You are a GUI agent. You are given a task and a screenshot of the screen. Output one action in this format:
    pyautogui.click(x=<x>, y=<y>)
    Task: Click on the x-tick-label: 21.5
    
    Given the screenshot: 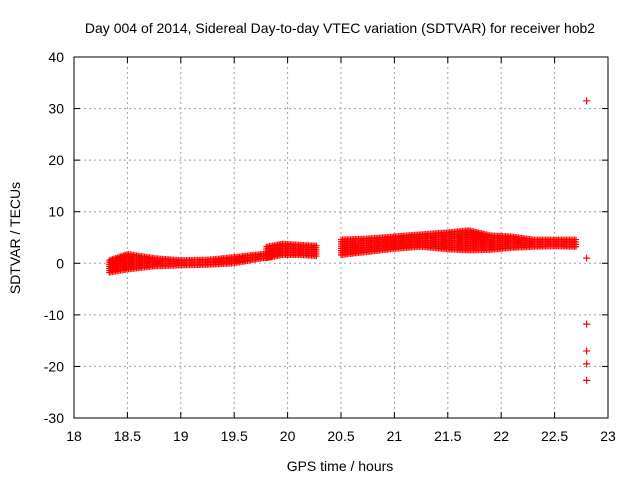 What is the action you would take?
    pyautogui.click(x=447, y=436)
    